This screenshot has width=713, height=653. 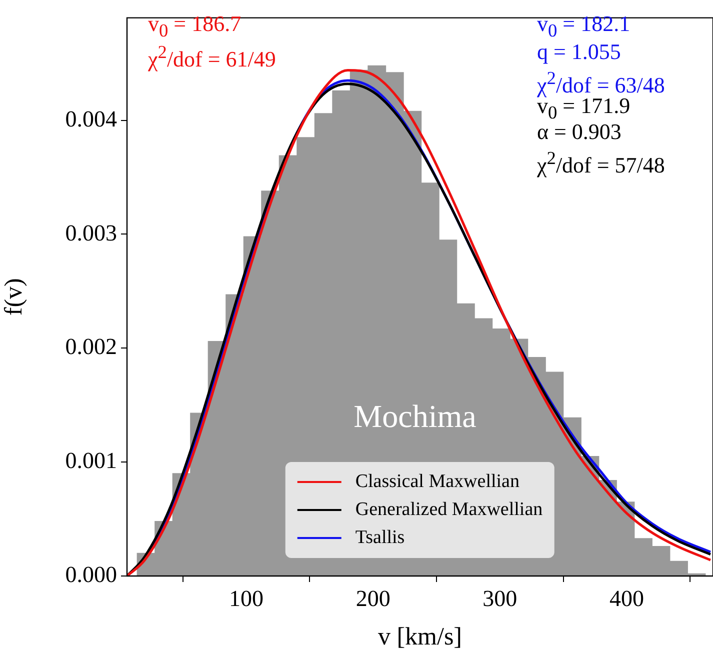 What do you see at coordinates (601, 162) in the screenshot?
I see `annotation: χ$^{2}$/dof = 57/48` at bounding box center [601, 162].